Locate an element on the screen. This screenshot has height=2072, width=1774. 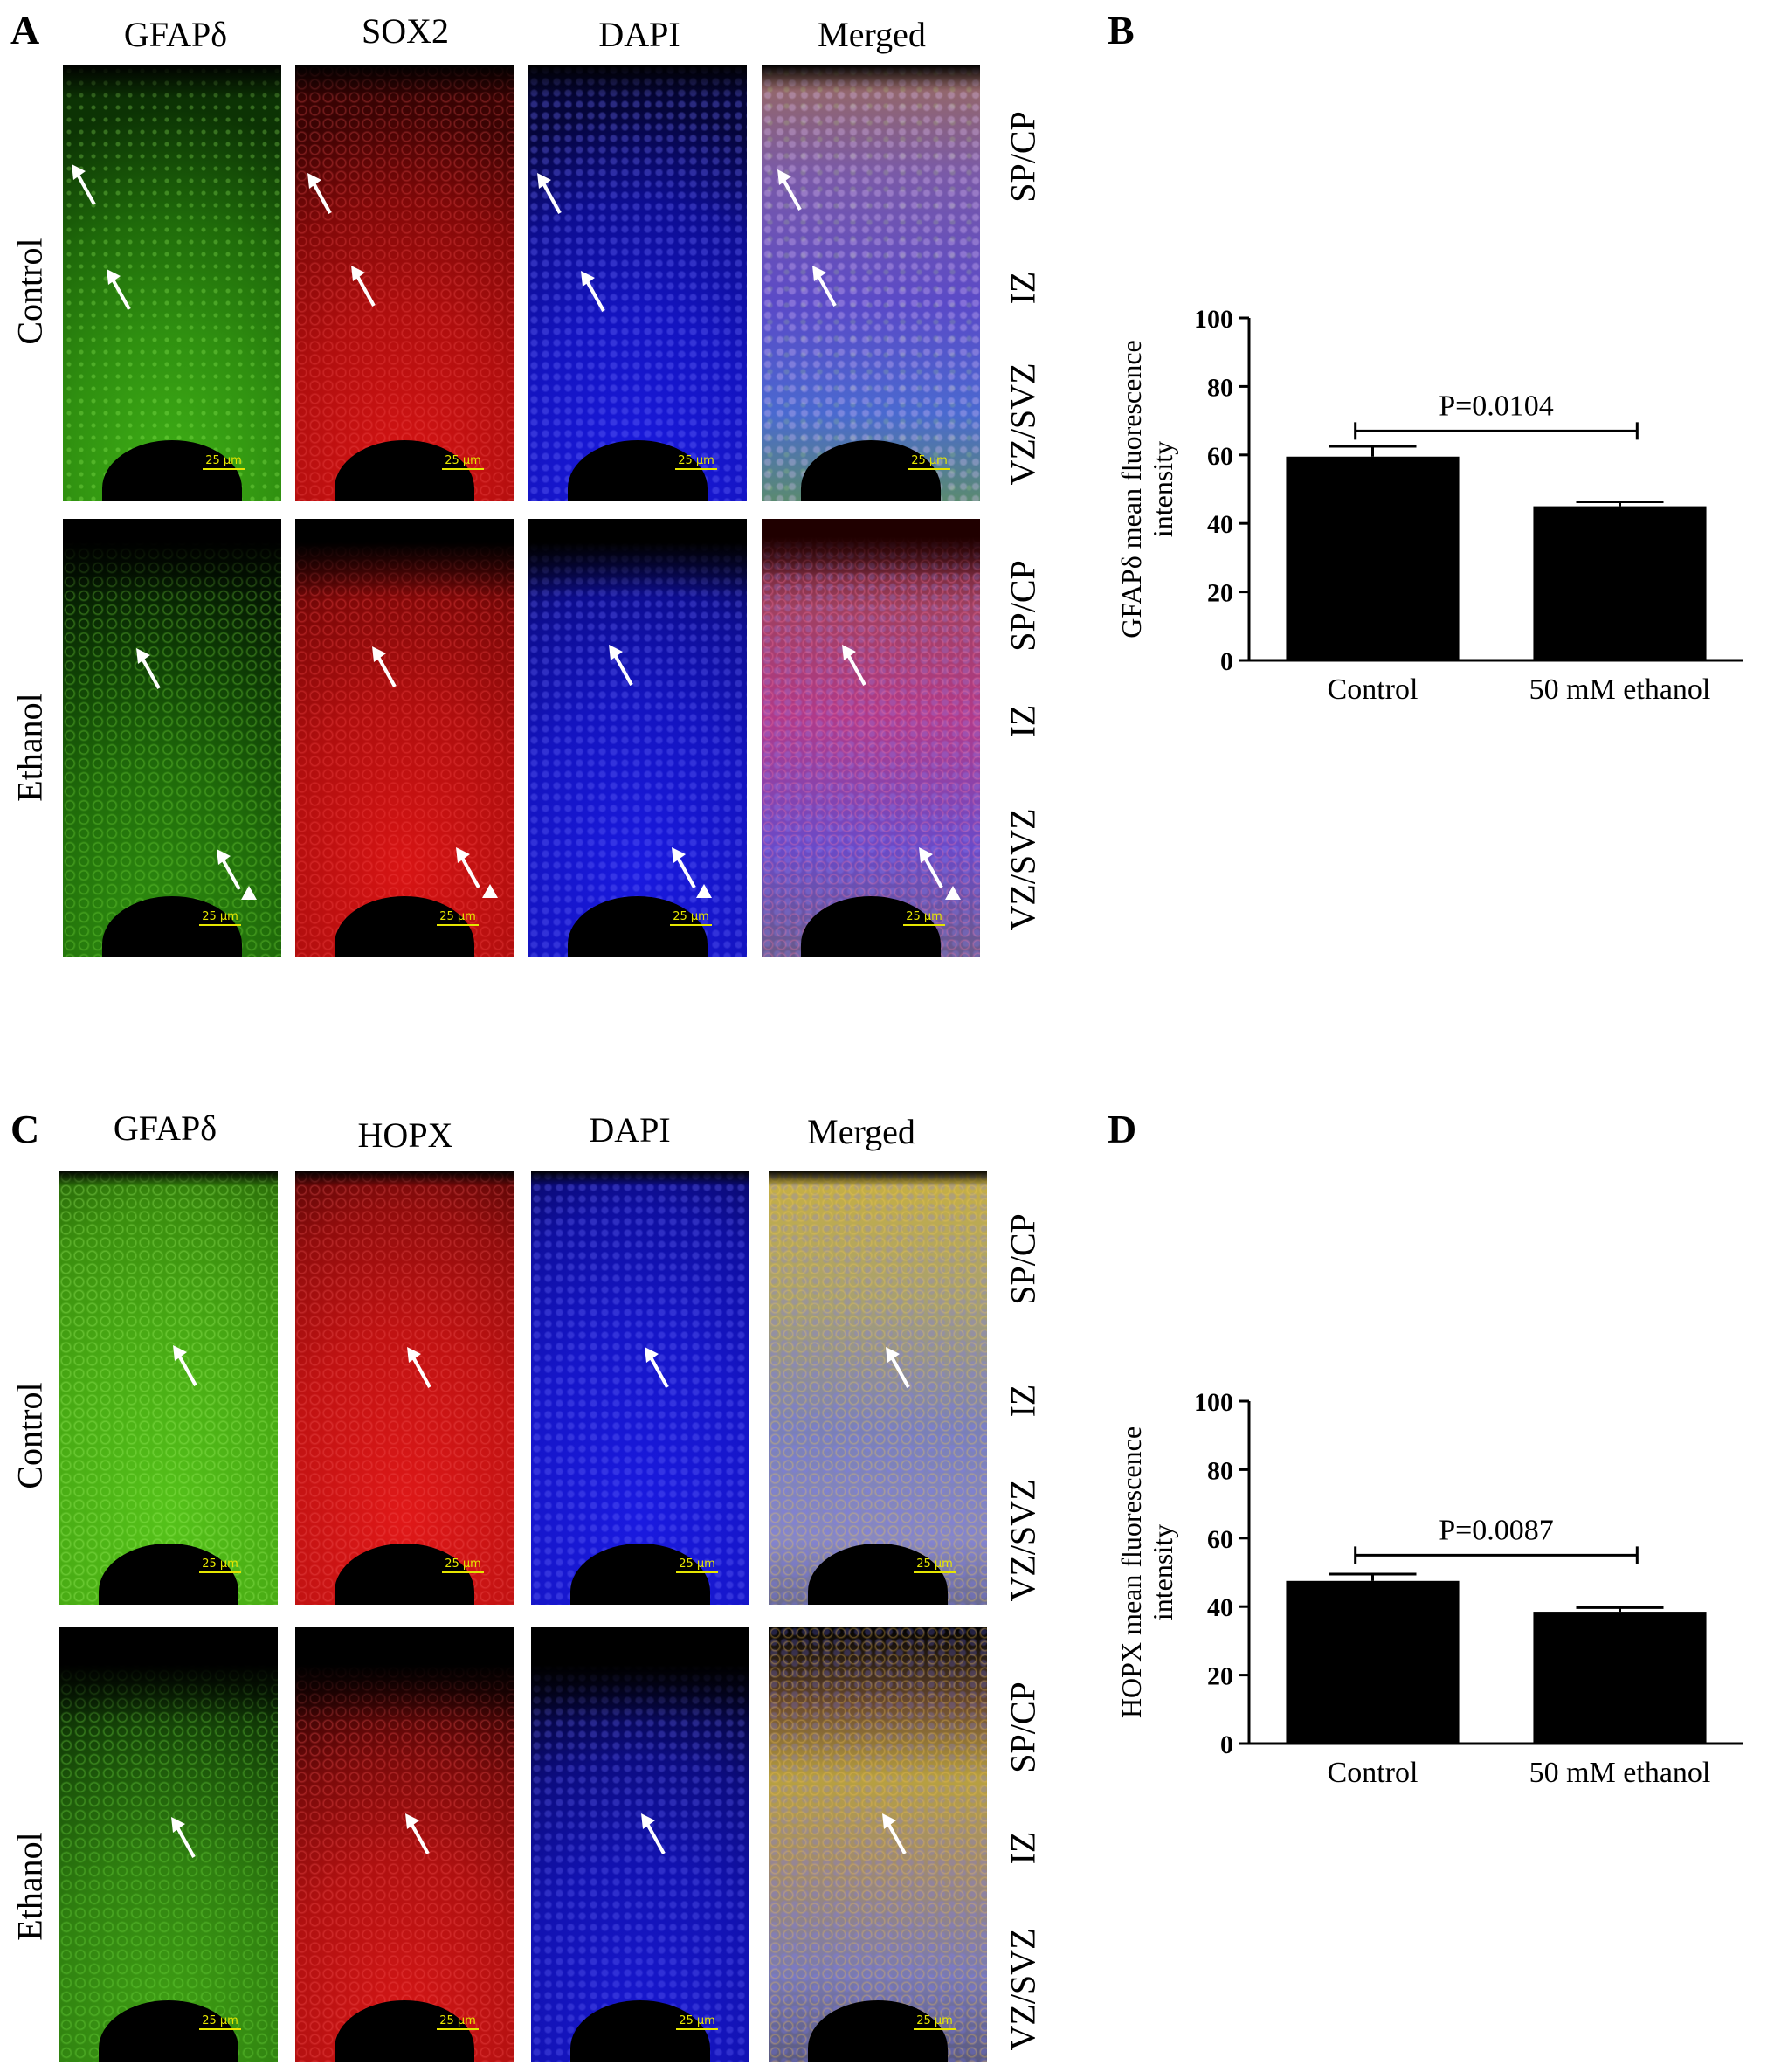
micrograph-sox2-ethanol: 25 µm is located at coordinates (404, 738).